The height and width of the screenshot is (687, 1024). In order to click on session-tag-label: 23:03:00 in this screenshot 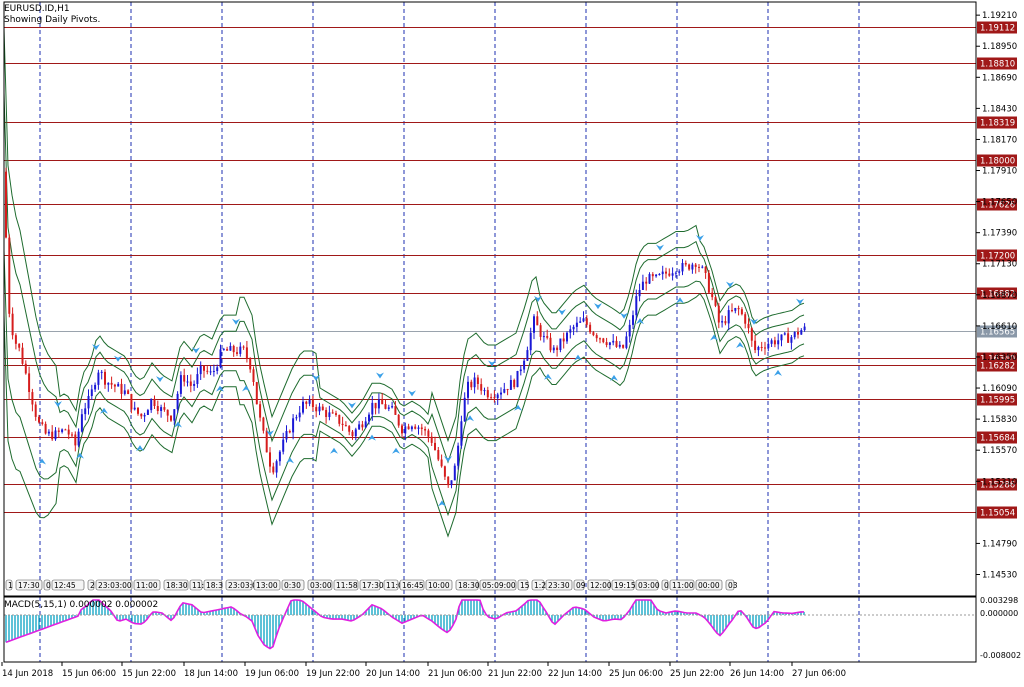, I will do `click(245, 585)`.